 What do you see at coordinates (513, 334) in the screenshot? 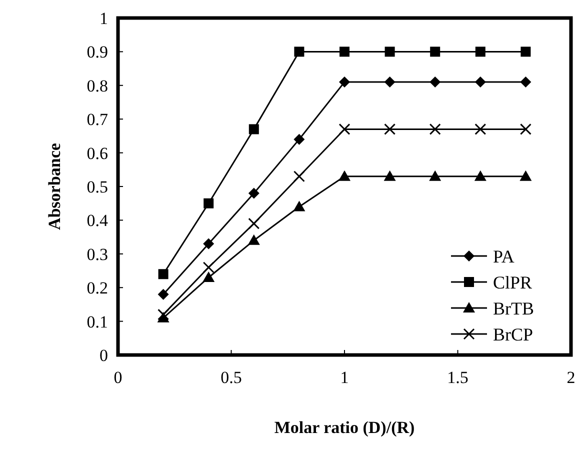
I see `legend-label: BrCP` at bounding box center [513, 334].